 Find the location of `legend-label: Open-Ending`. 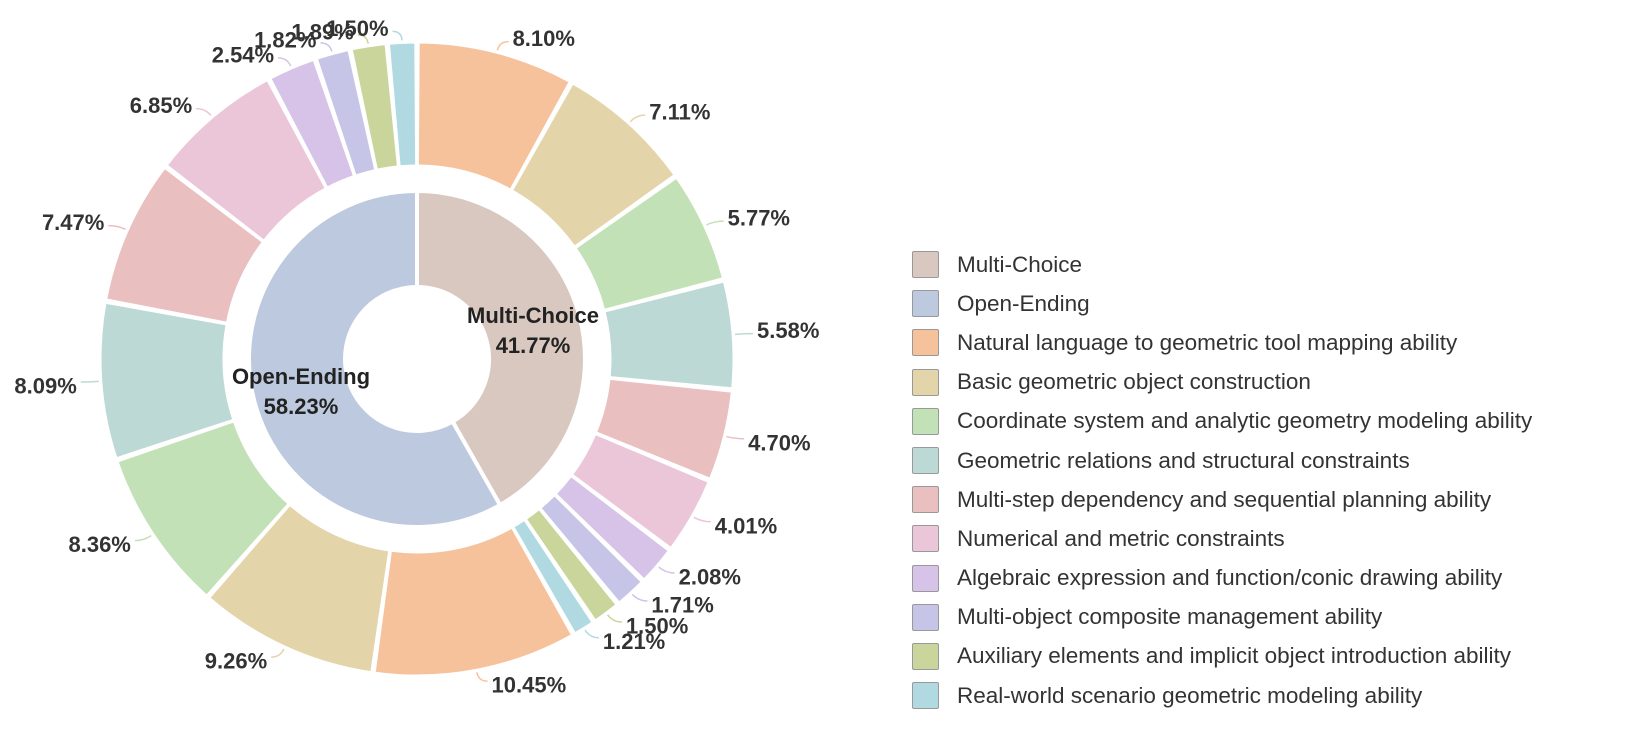

legend-label: Open-Ending is located at coordinates (1023, 303).